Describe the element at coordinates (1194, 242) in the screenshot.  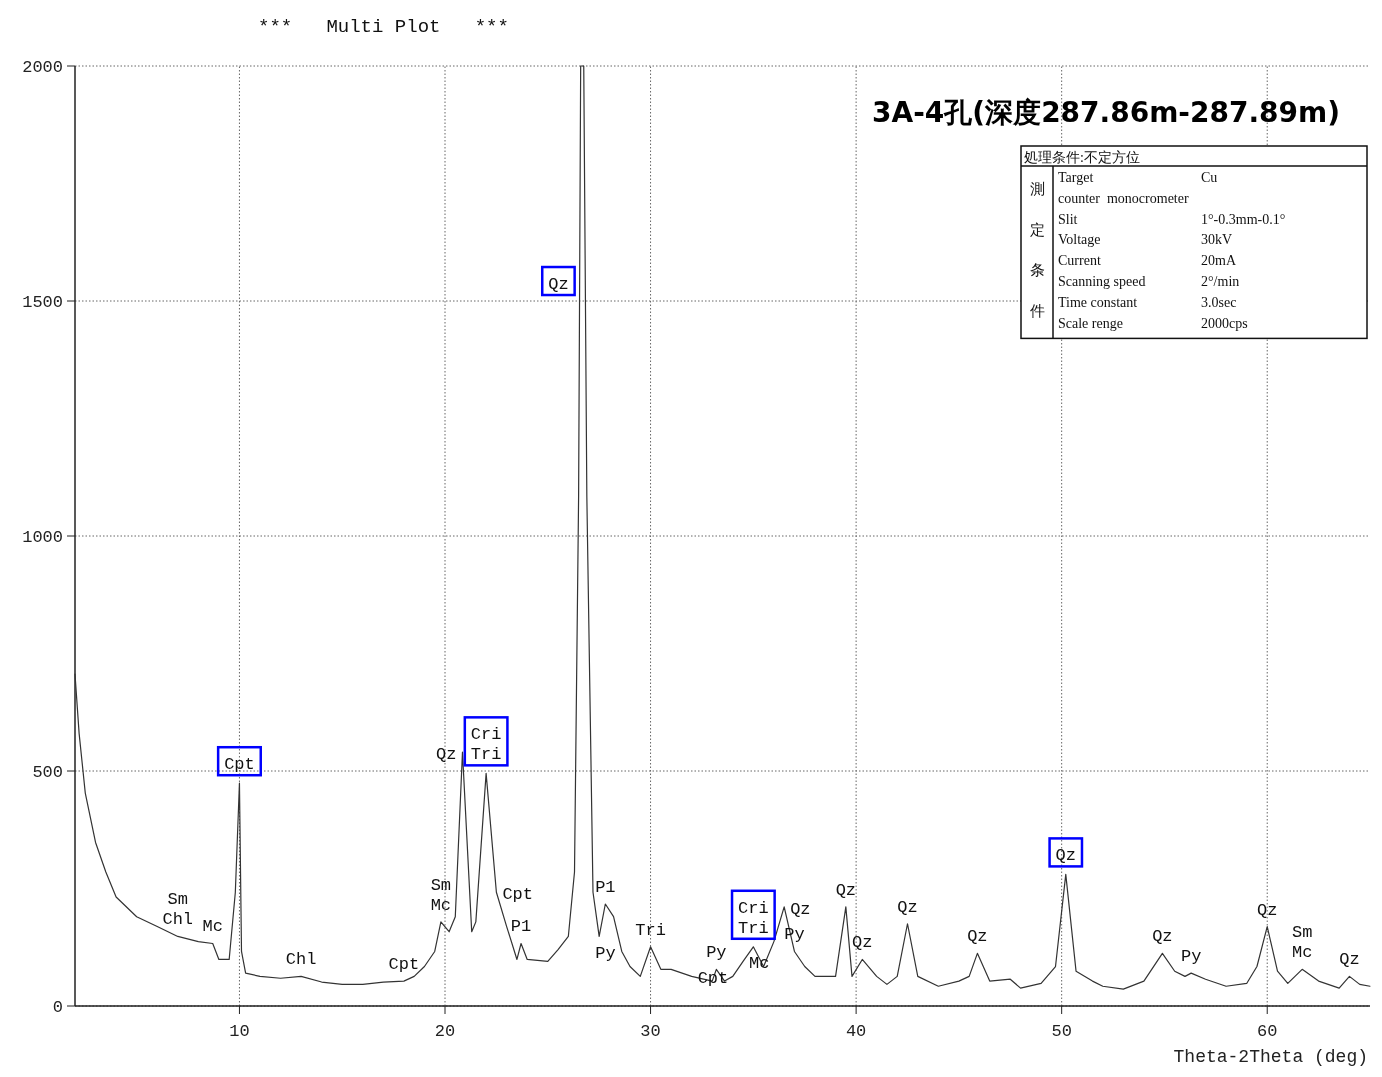
I see `conditions-table: 処理条件:不定方位 測定条件 Target Cu counter monocrometer Slit 1°-0.3mm-0.1° Voltage 30kV Current 20mA Scanning speed 2°/min Time constant 3.0sec Scale renge 2000cps` at that location.